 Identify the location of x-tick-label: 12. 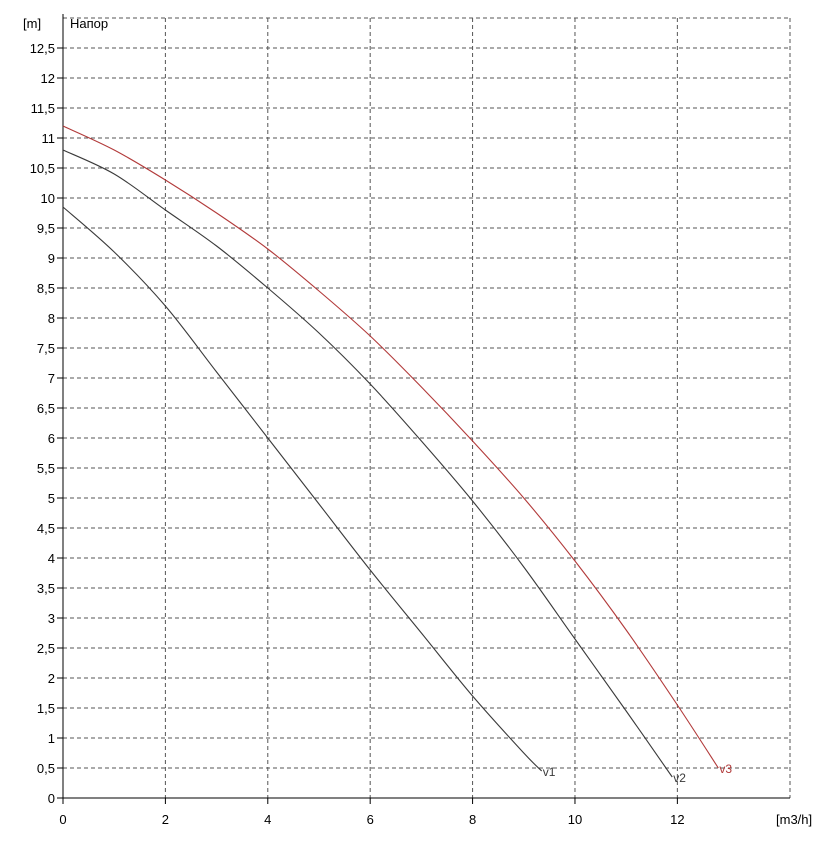
(677, 819).